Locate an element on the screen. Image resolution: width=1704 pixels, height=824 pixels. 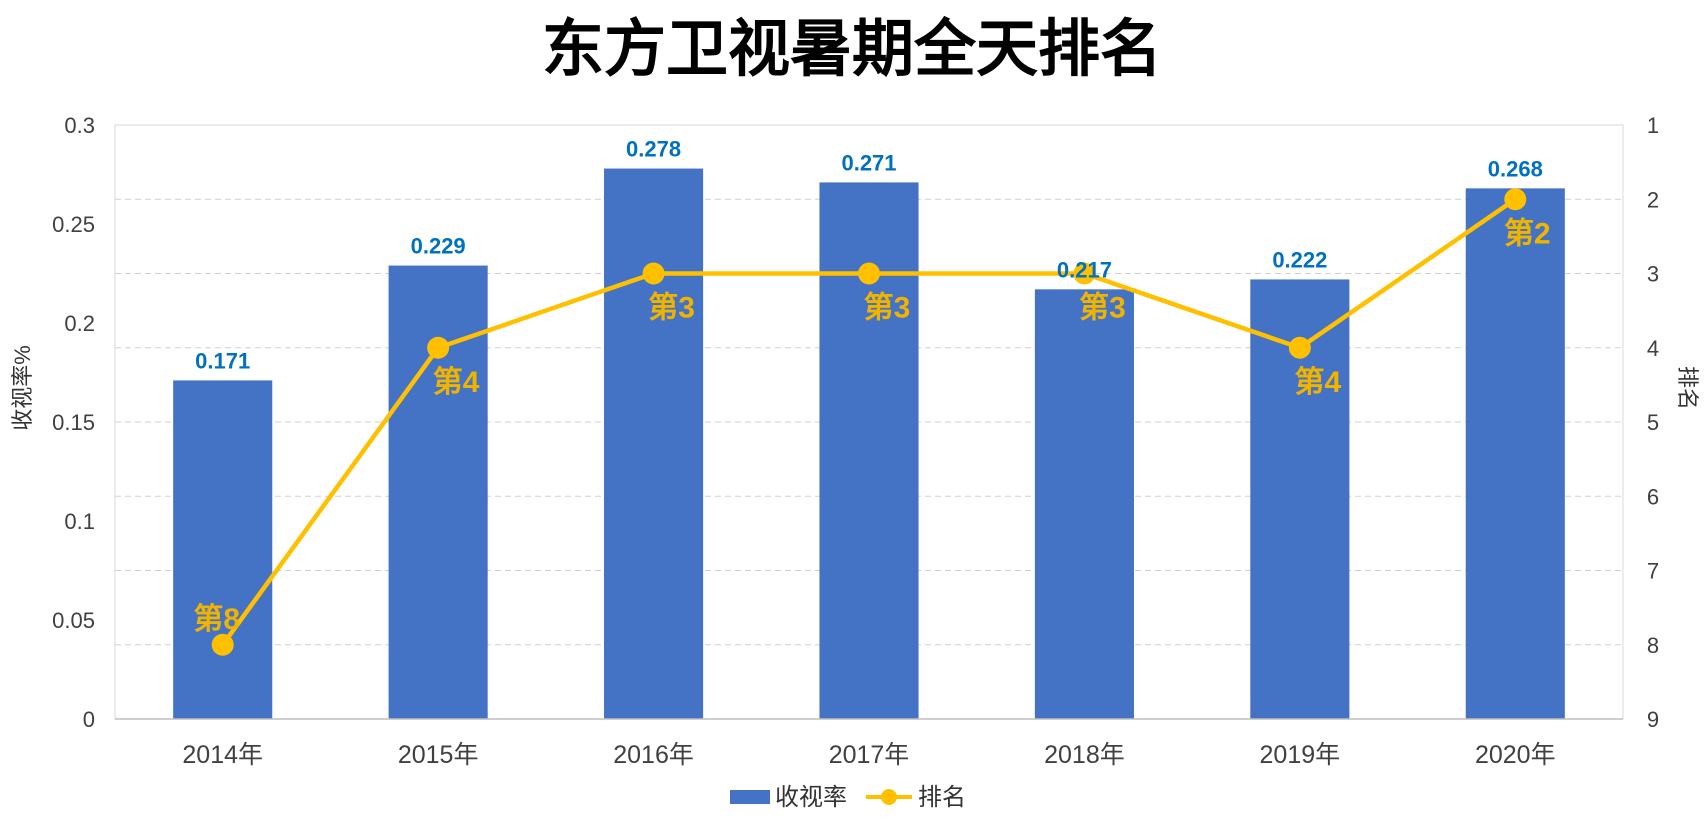
x-tick-label: 2017年 is located at coordinates (869, 755).